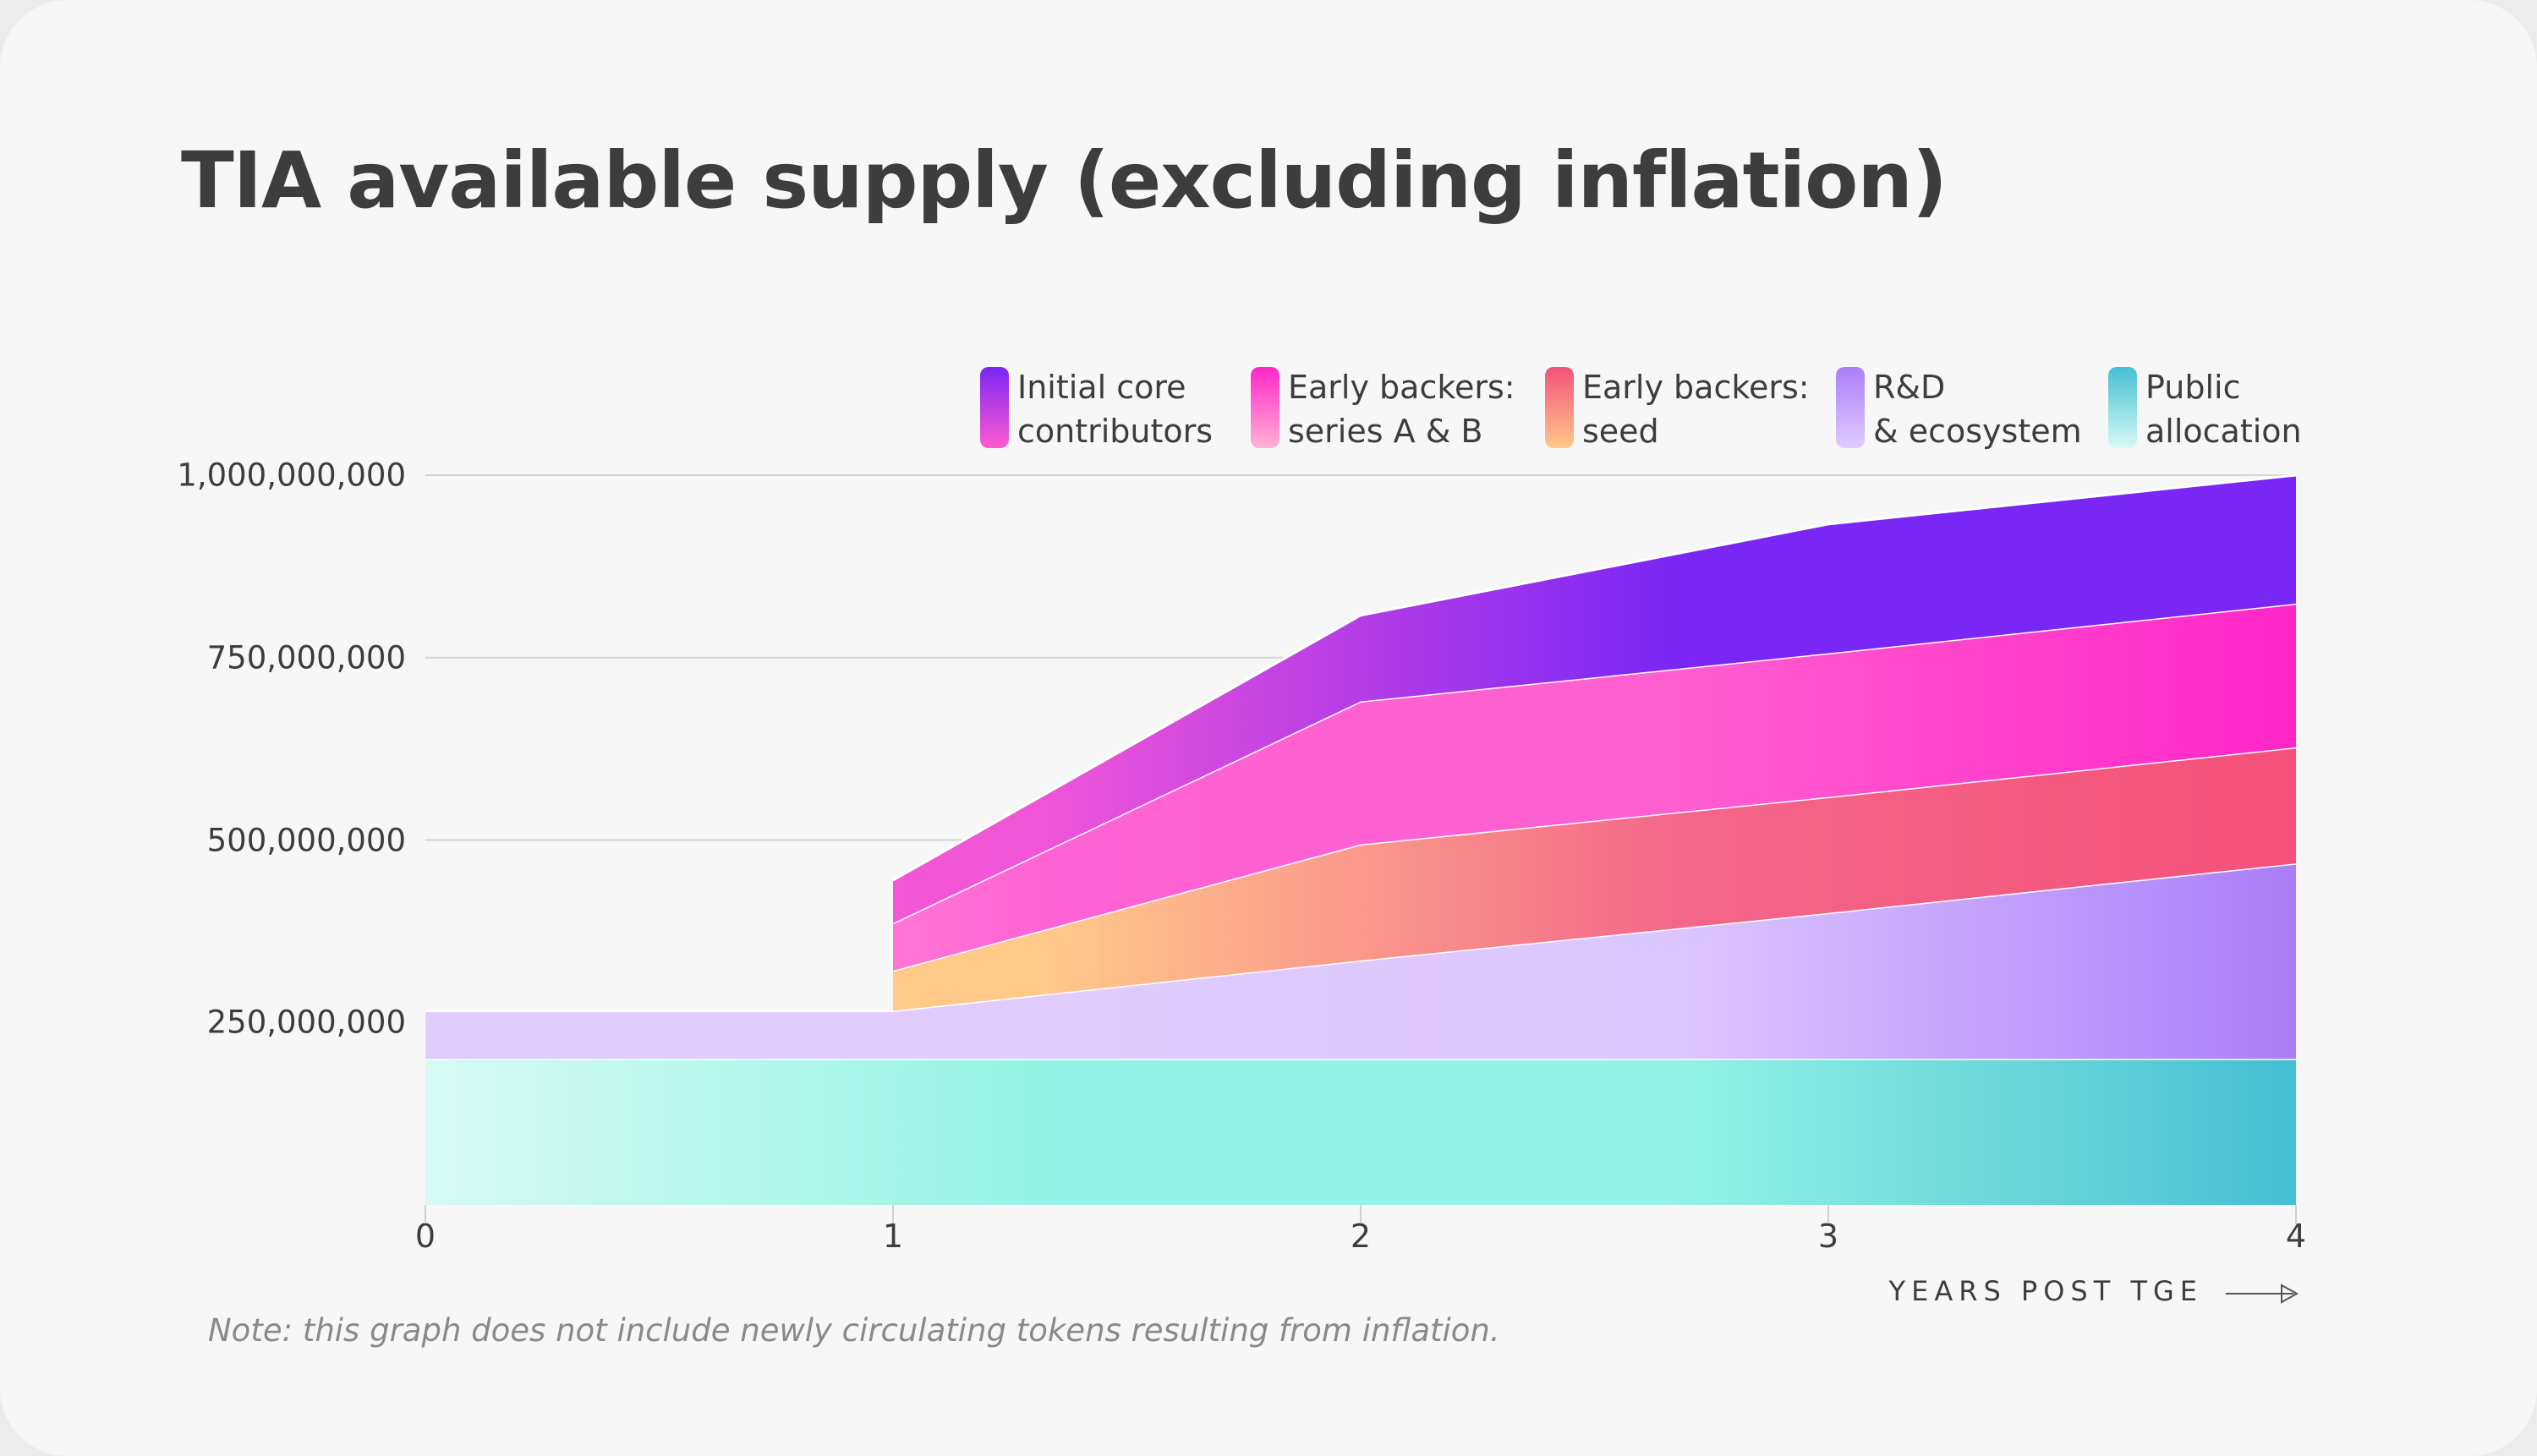 The image size is (2537, 1456). I want to click on legend-label: Initial core contributors, so click(1115, 409).